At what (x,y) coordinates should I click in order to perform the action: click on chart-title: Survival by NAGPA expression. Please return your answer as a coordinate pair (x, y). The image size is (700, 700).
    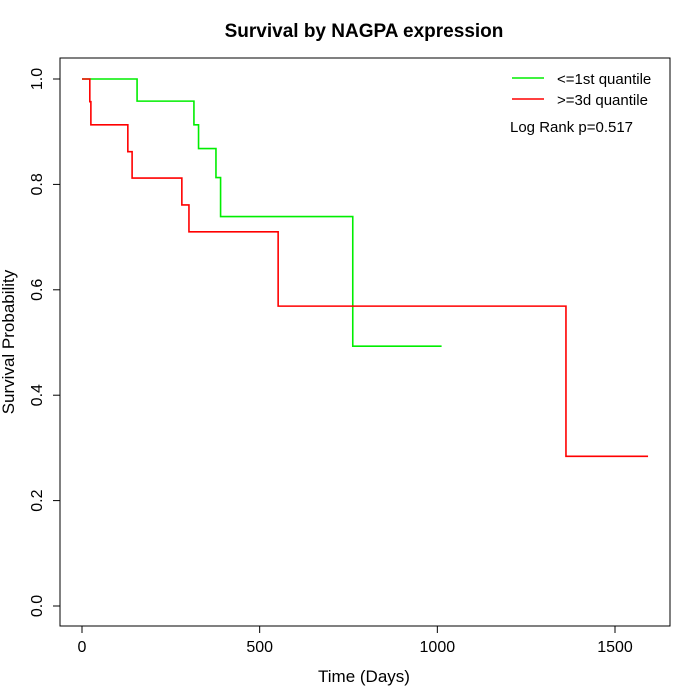
    Looking at the image, I should click on (364, 31).